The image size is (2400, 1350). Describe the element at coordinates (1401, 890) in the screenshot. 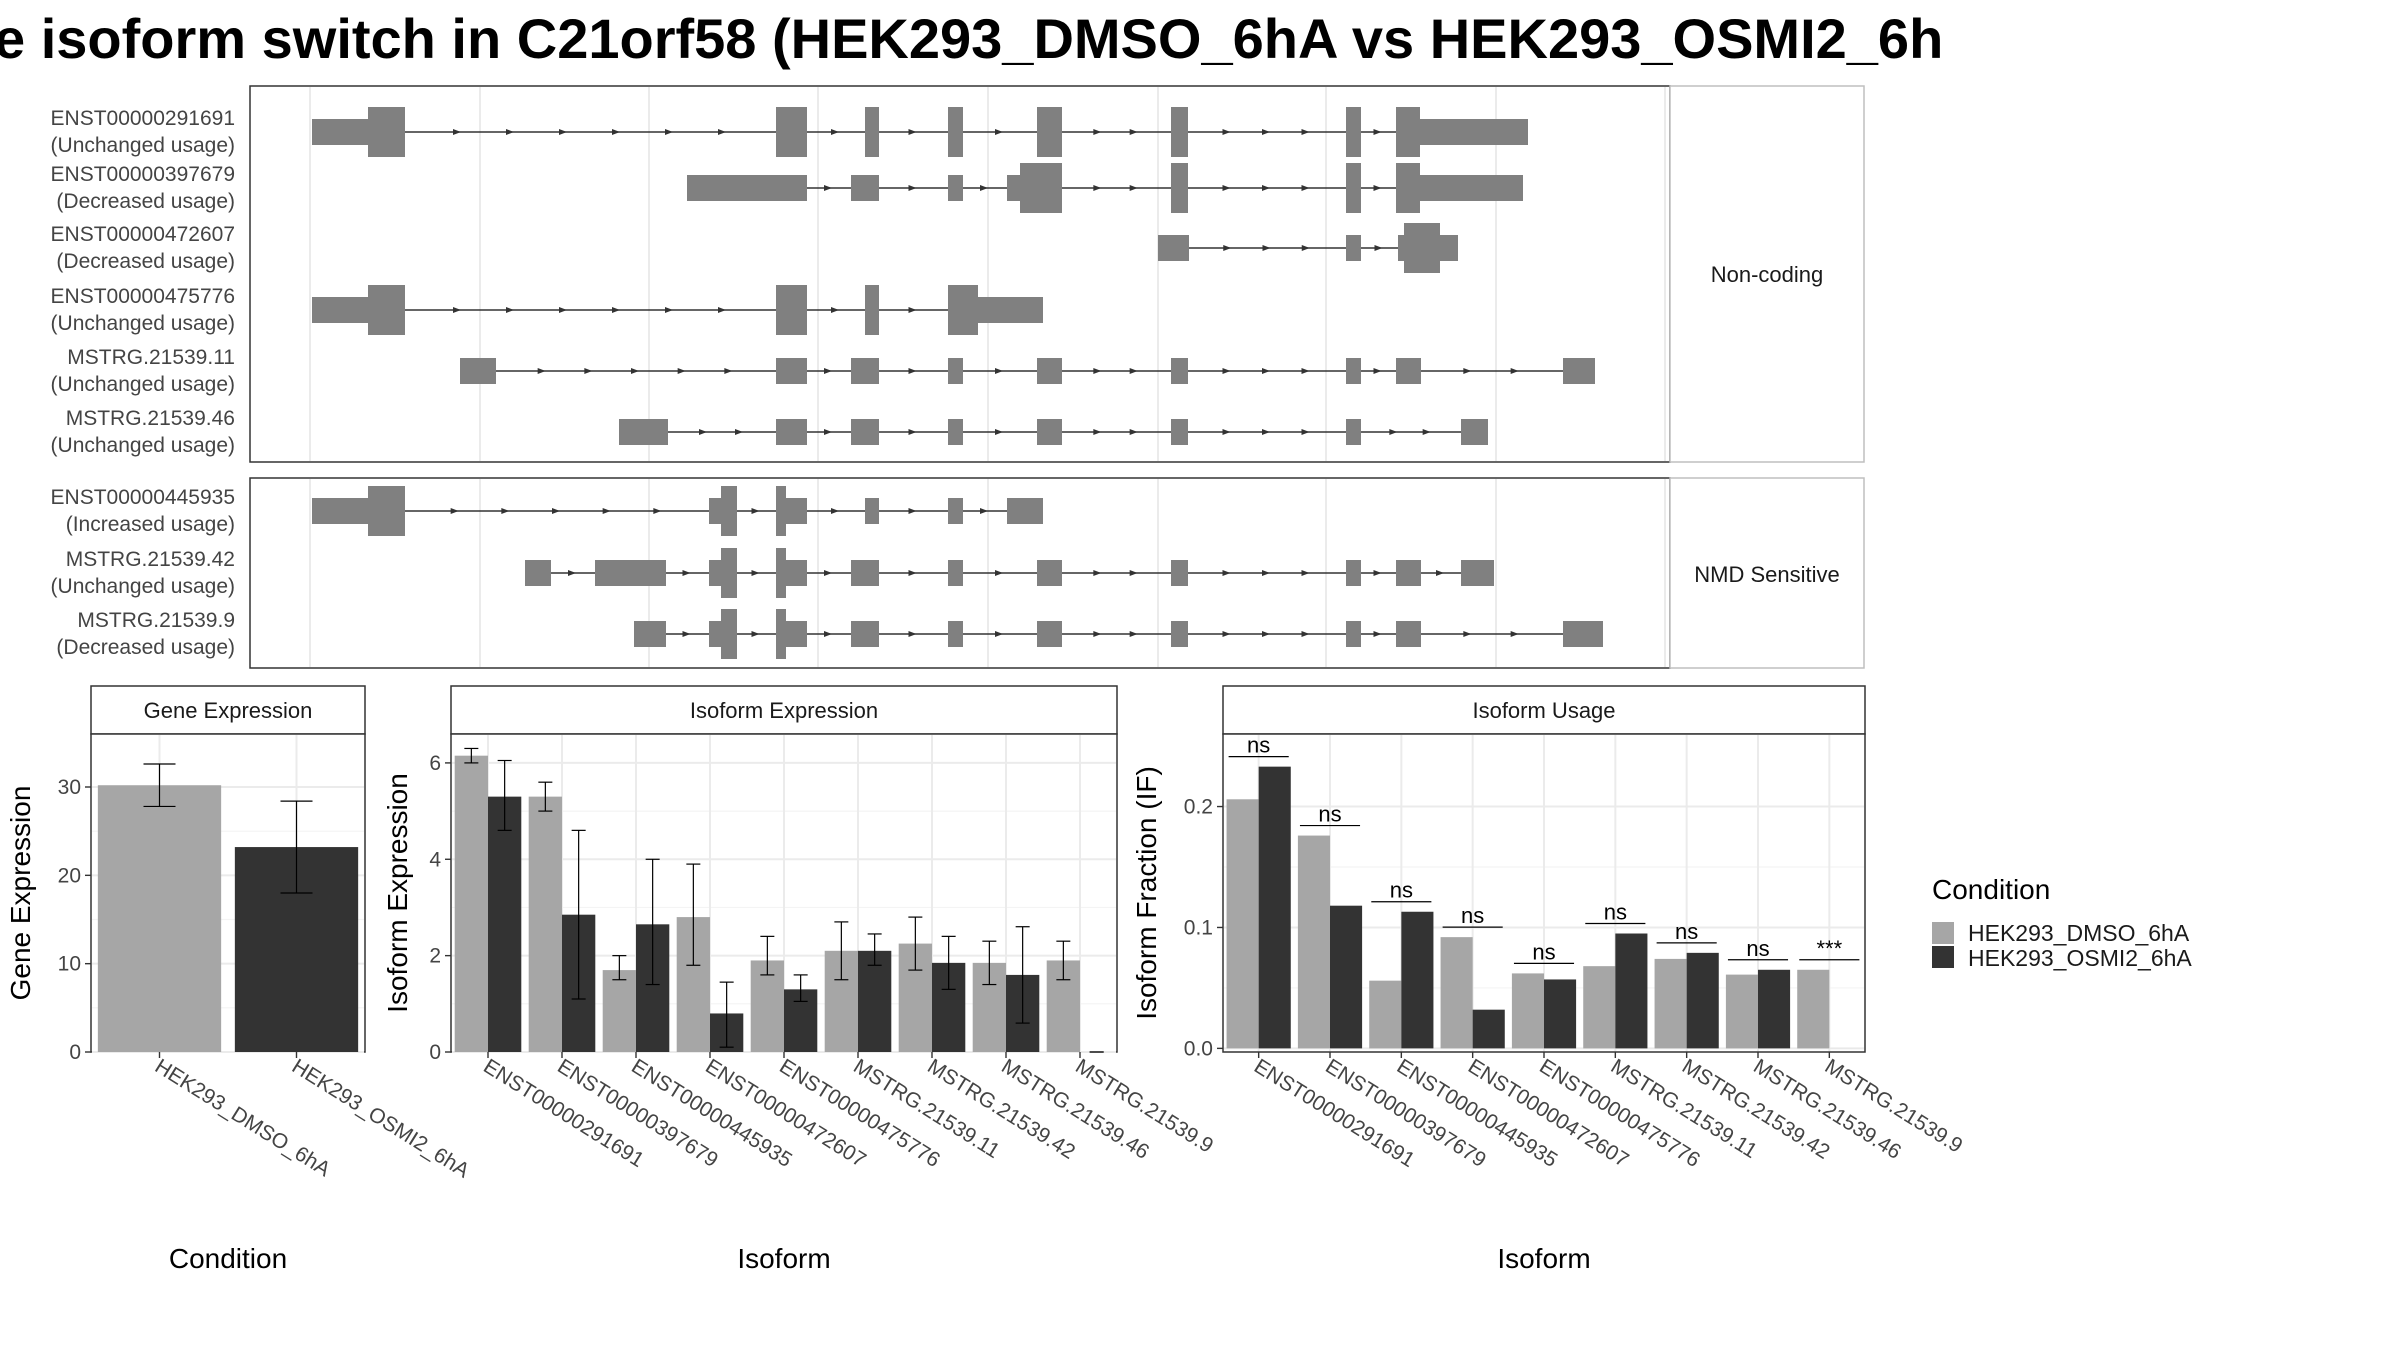

I see `significance-label: ns` at that location.